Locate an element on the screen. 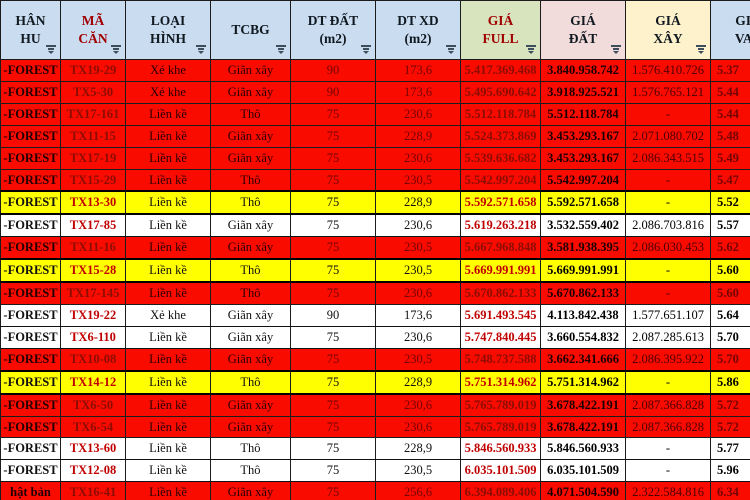 This screenshot has width=750, height=500. cell-gia-full: 5.539.636.682 is located at coordinates (500, 158).